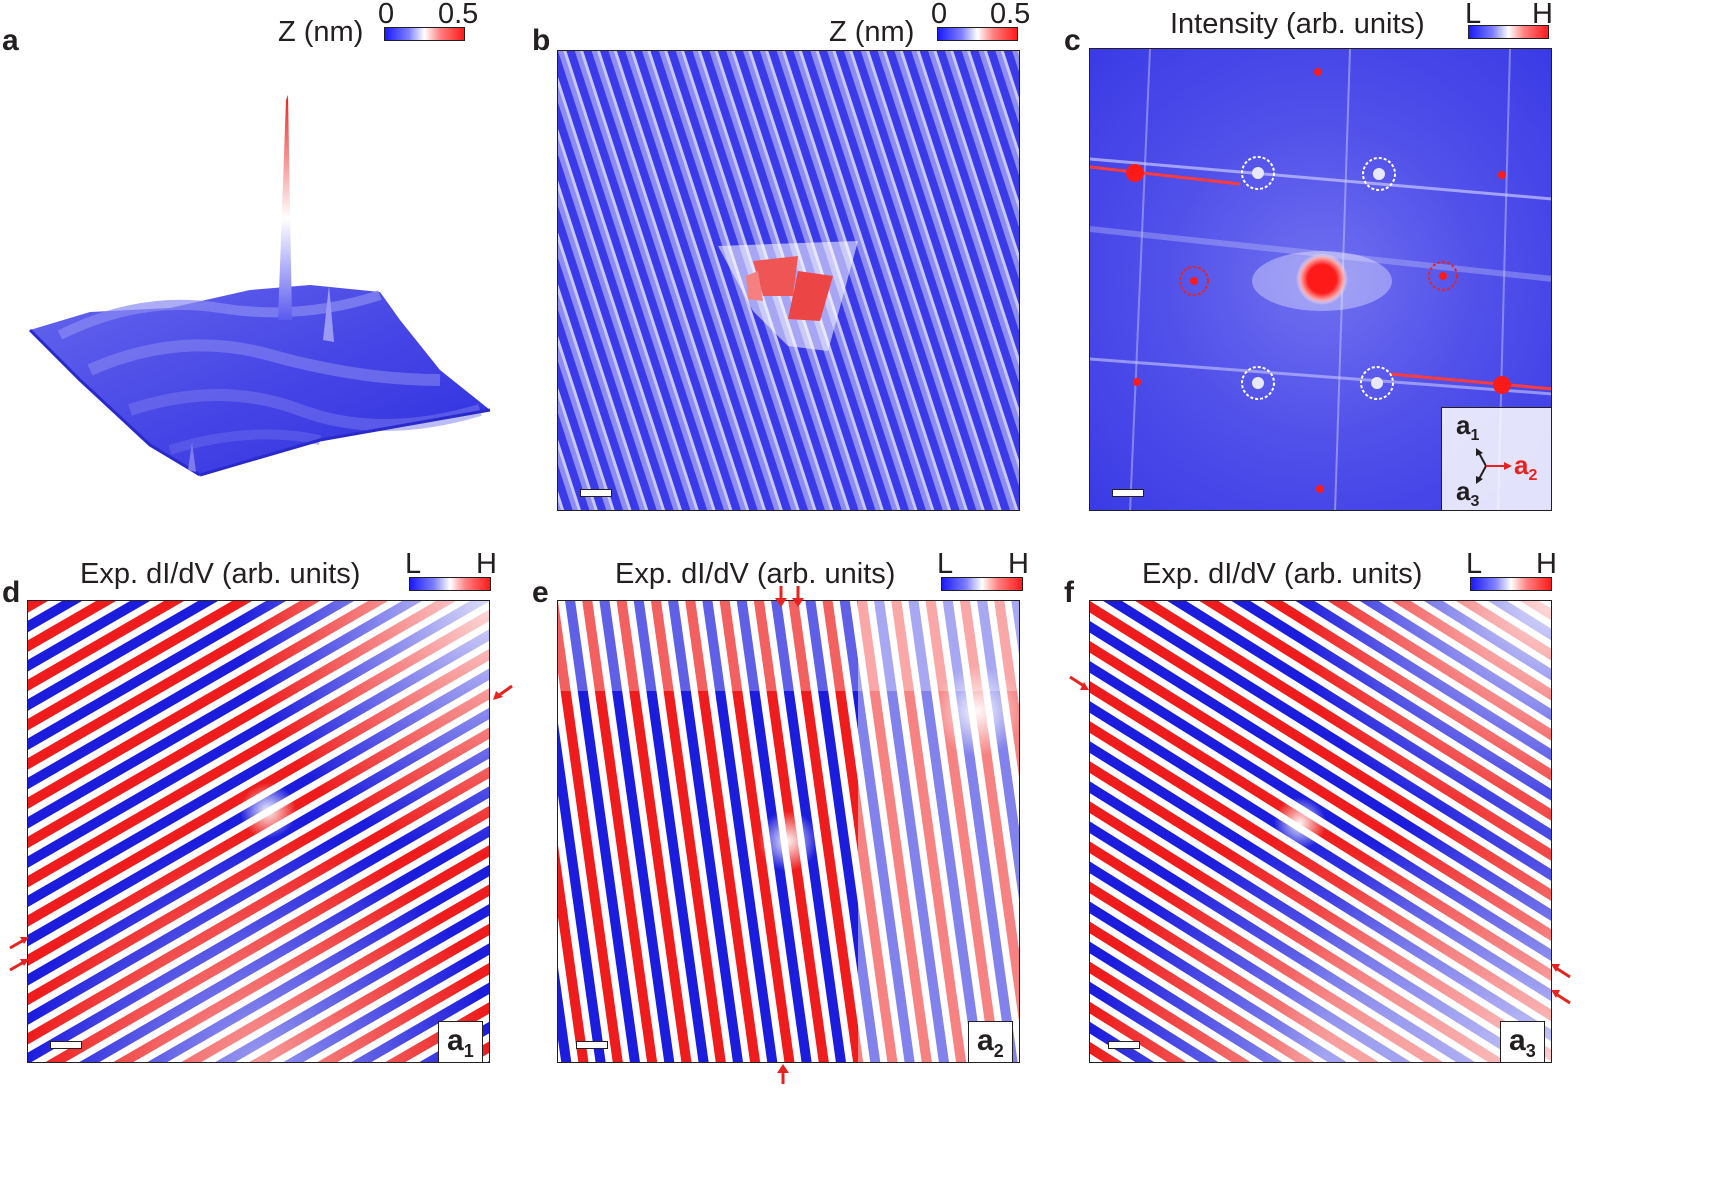  I want to click on panel-b-colorbar-title: Z (nm), so click(872, 32).